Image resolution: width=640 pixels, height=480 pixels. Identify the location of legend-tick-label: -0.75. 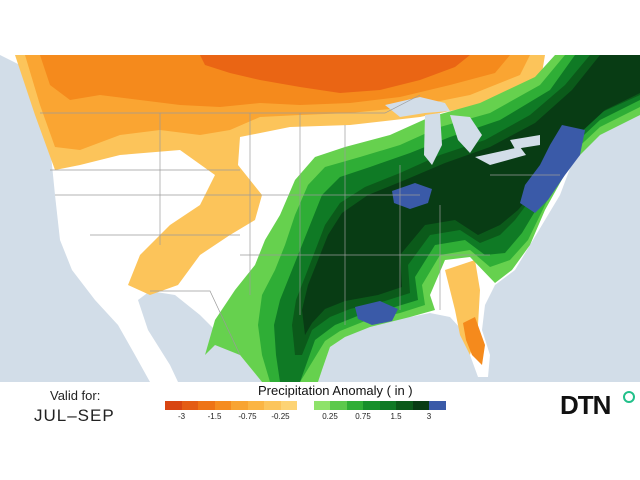
(247, 416).